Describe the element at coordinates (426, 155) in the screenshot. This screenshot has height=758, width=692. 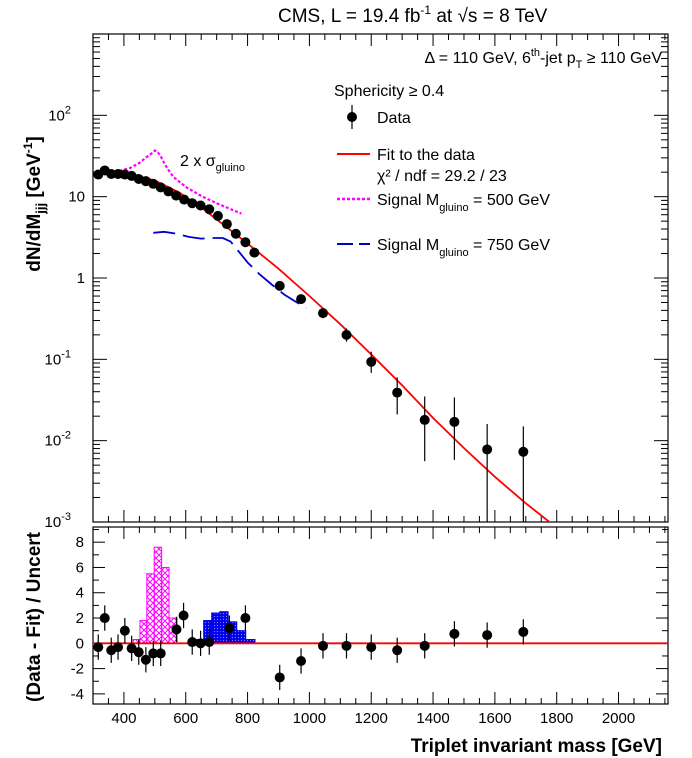
I see `legend-entry-label: Fit to the data` at that location.